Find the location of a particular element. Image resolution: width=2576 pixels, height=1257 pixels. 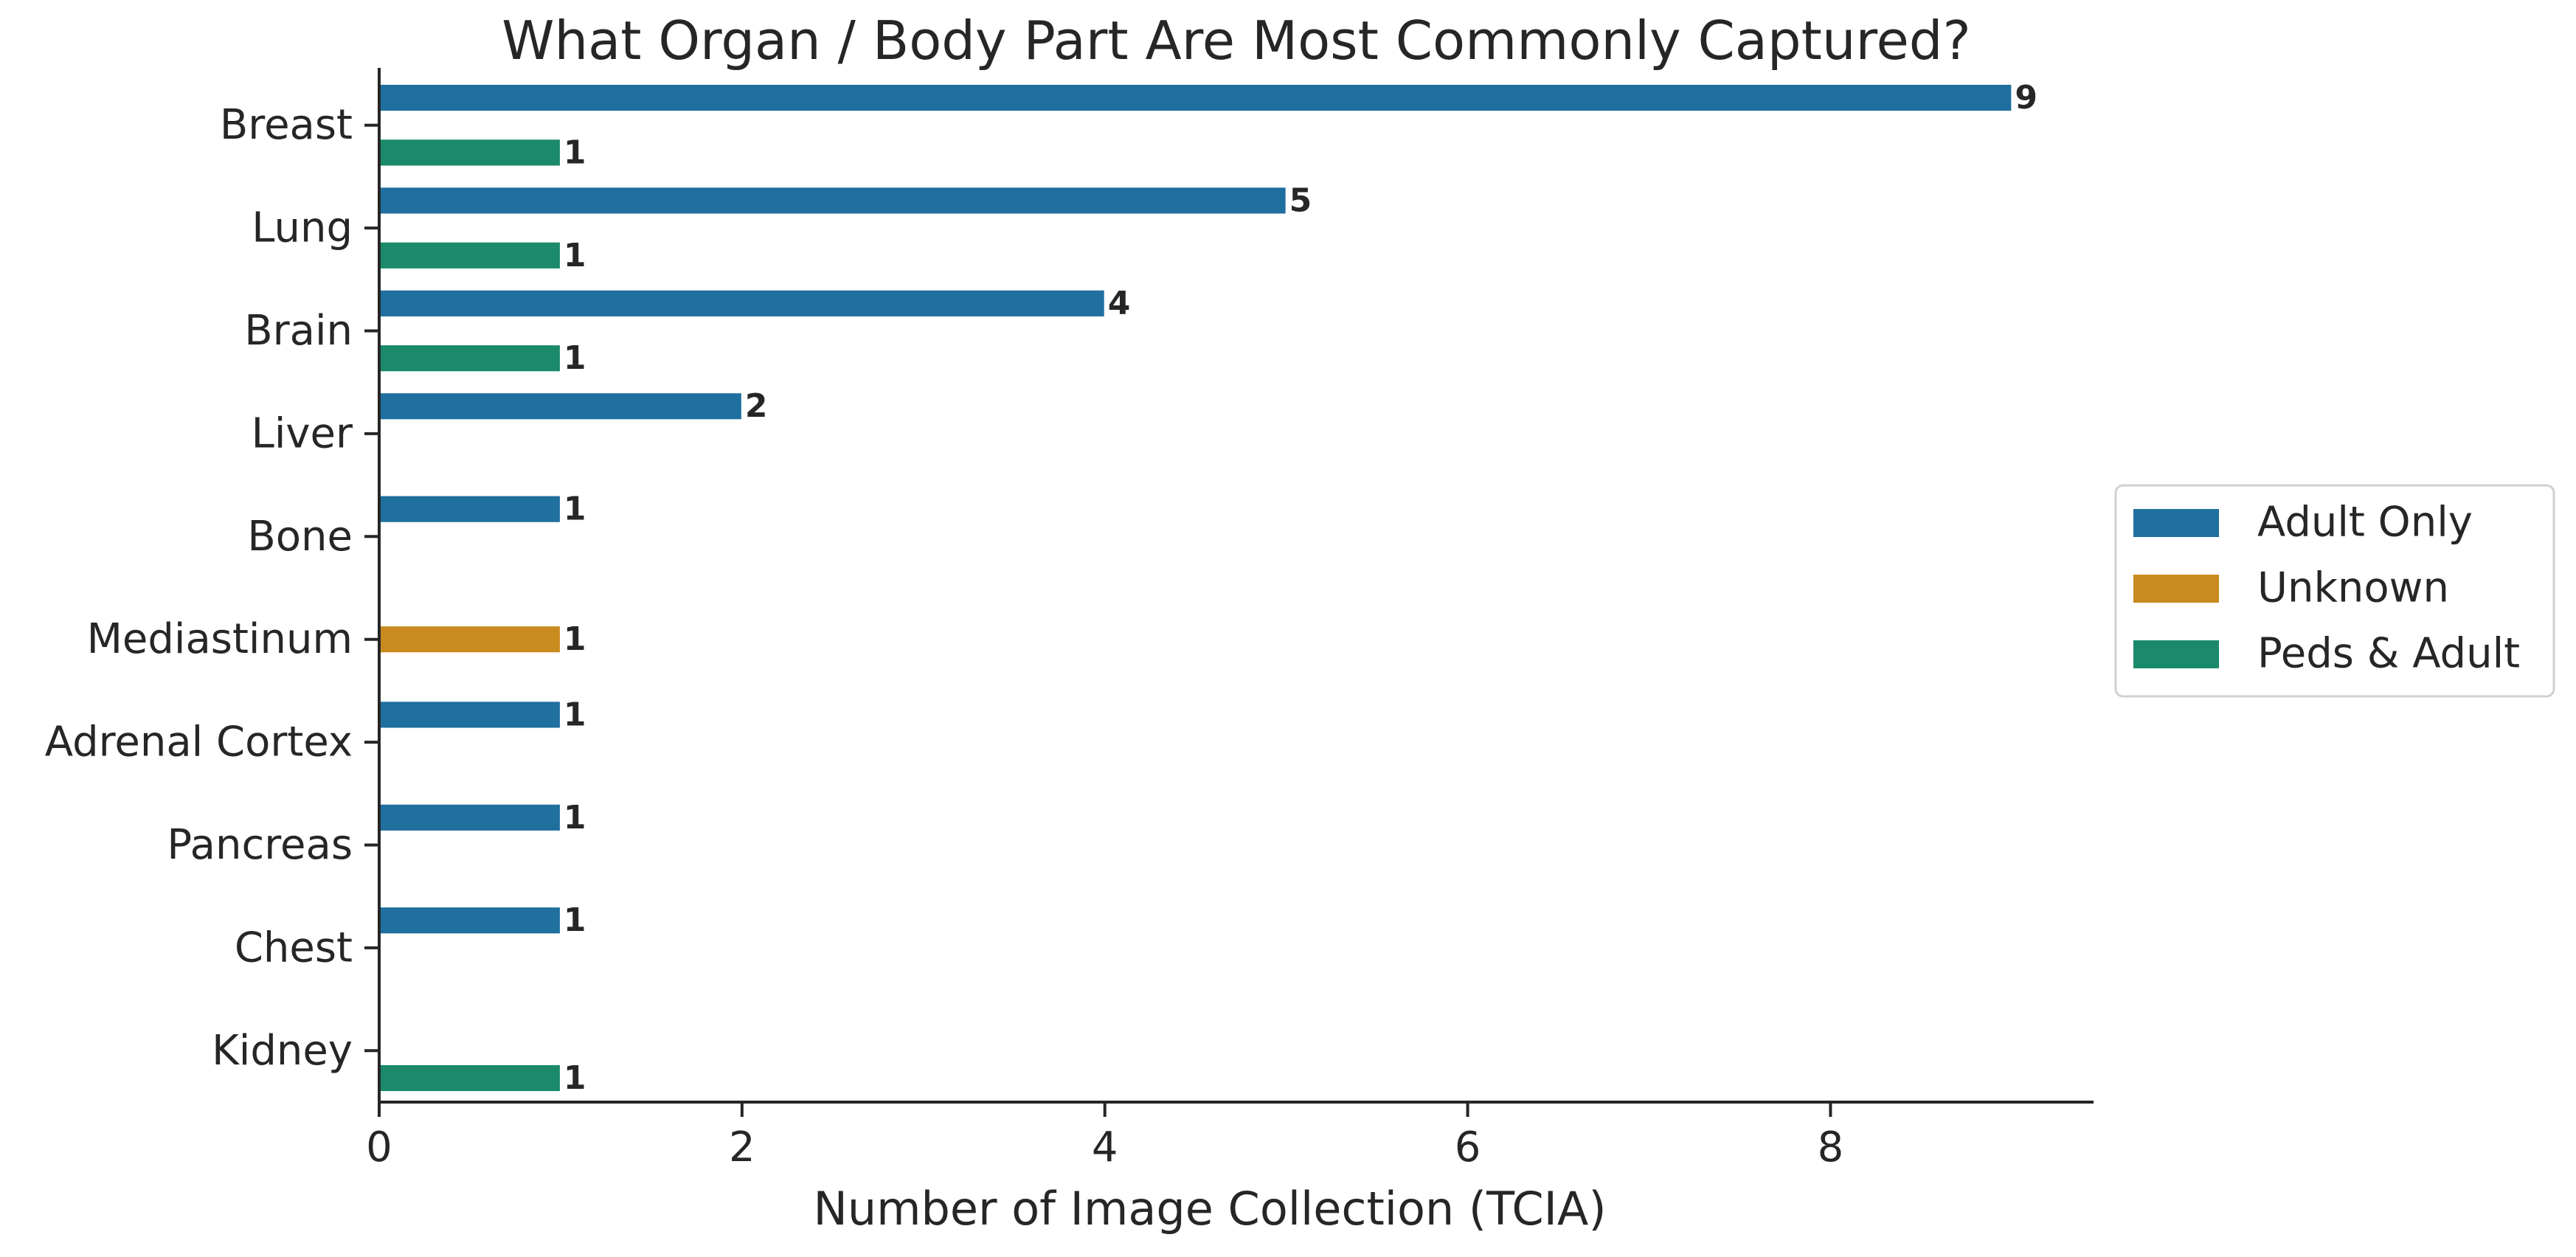

legend: Adult Only Unknown Peds & Adult is located at coordinates (2334, 591).